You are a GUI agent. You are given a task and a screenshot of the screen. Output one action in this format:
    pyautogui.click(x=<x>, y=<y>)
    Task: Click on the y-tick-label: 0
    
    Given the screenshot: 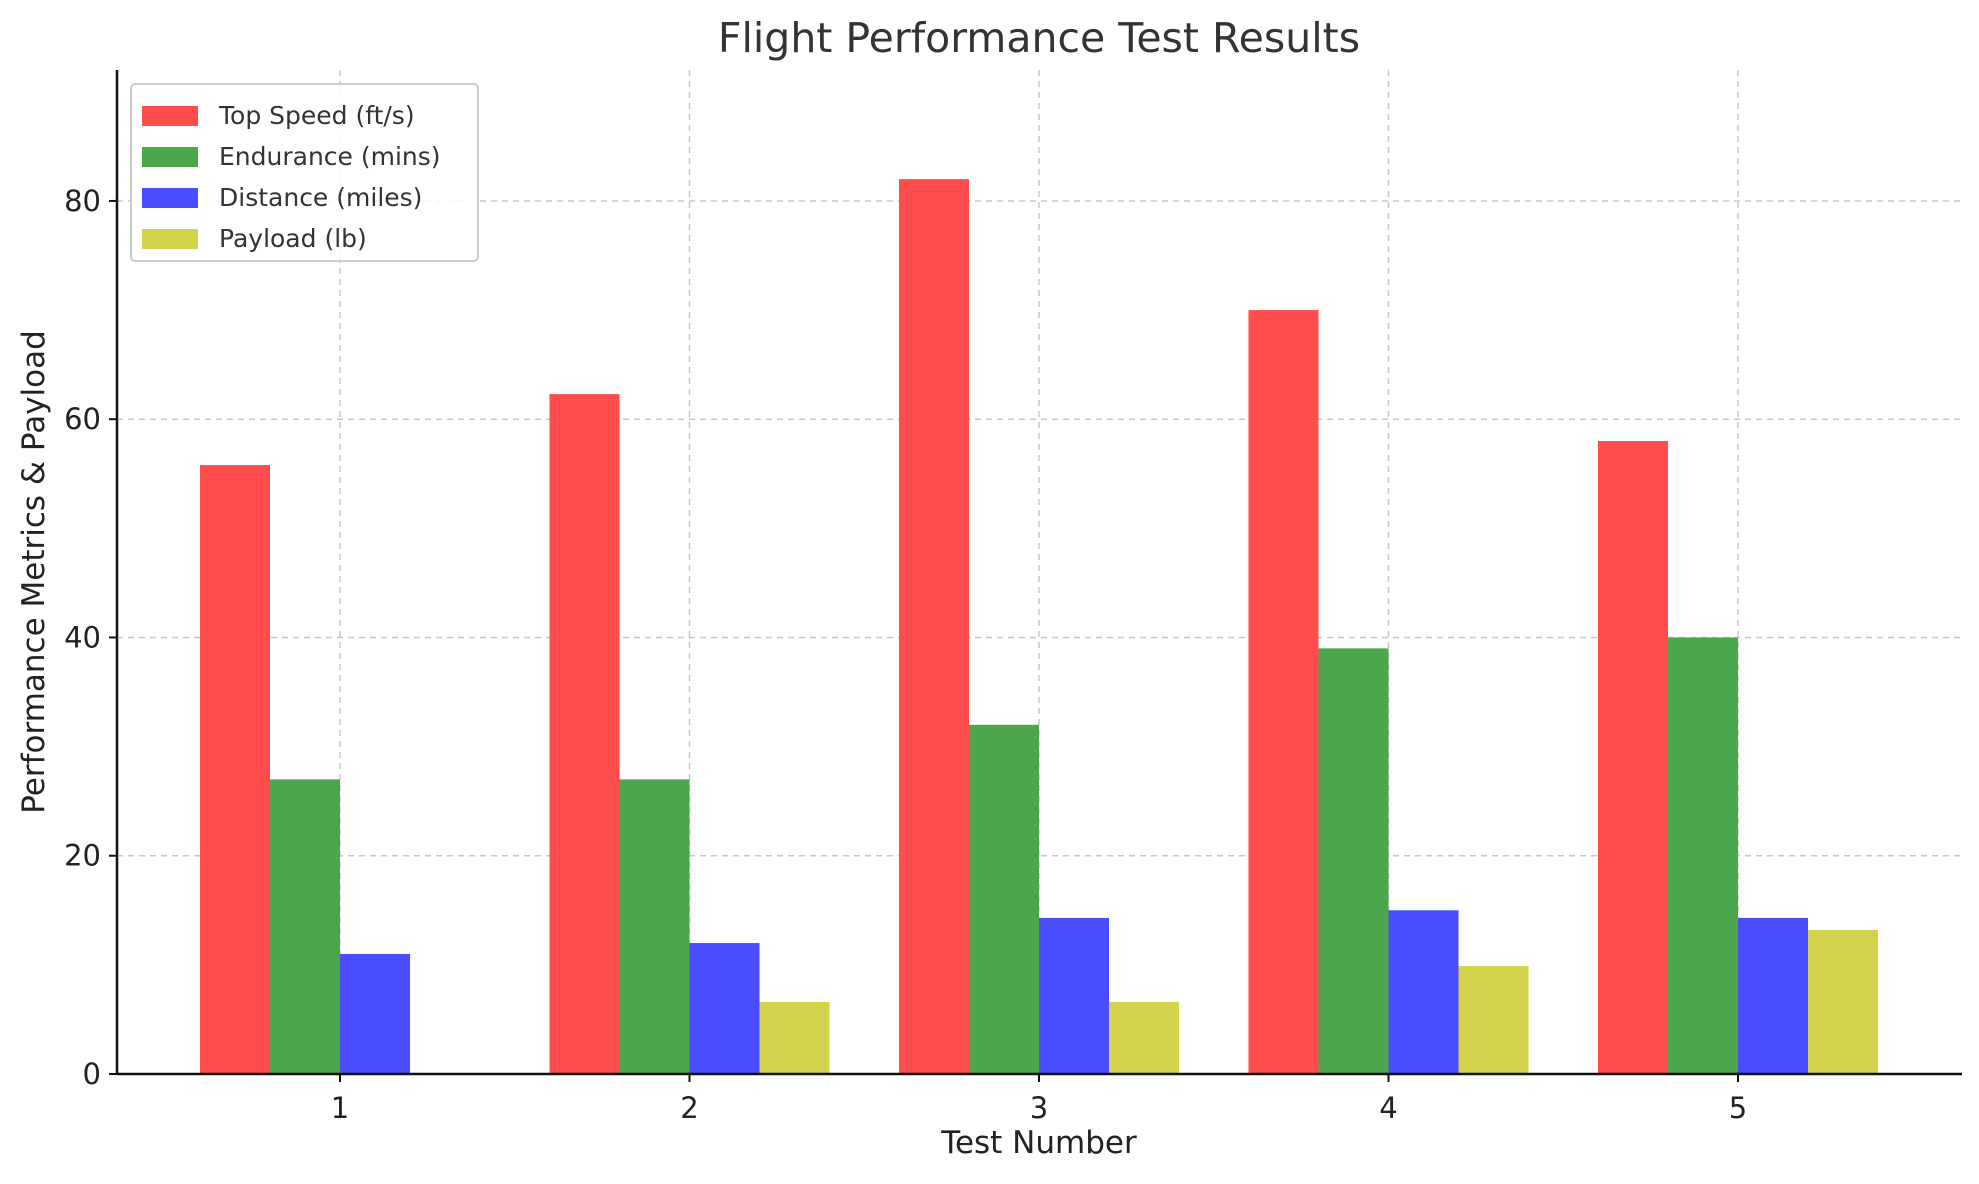 What is the action you would take?
    pyautogui.click(x=92, y=1074)
    